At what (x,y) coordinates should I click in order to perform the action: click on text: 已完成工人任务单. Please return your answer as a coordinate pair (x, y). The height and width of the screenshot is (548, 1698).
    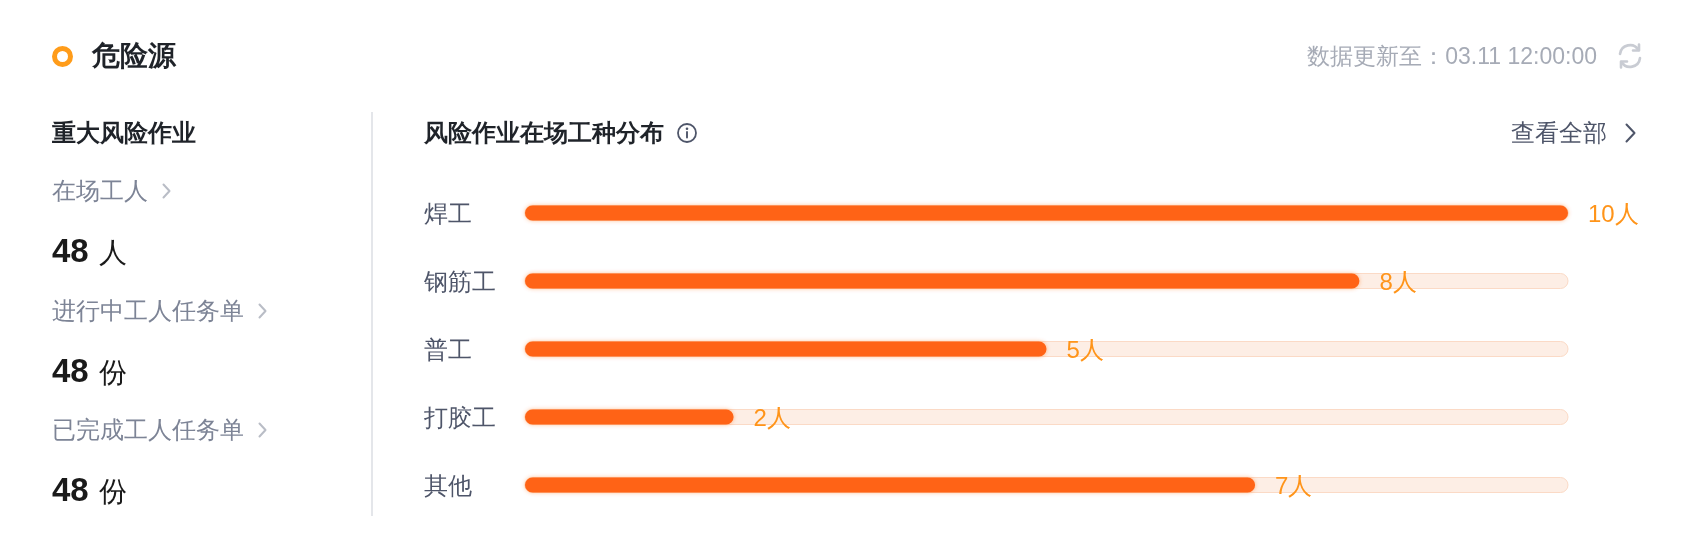
    Looking at the image, I should click on (148, 429).